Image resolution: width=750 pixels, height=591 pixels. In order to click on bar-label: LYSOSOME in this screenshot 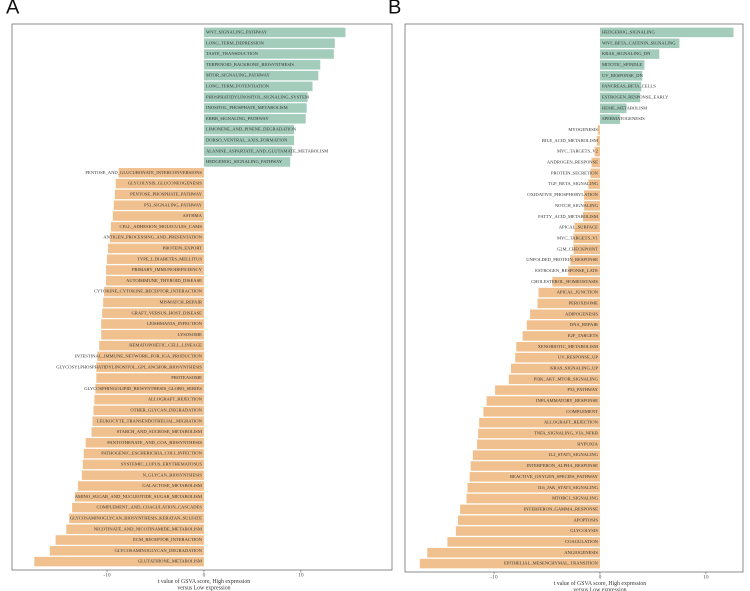, I will do `click(190, 334)`.